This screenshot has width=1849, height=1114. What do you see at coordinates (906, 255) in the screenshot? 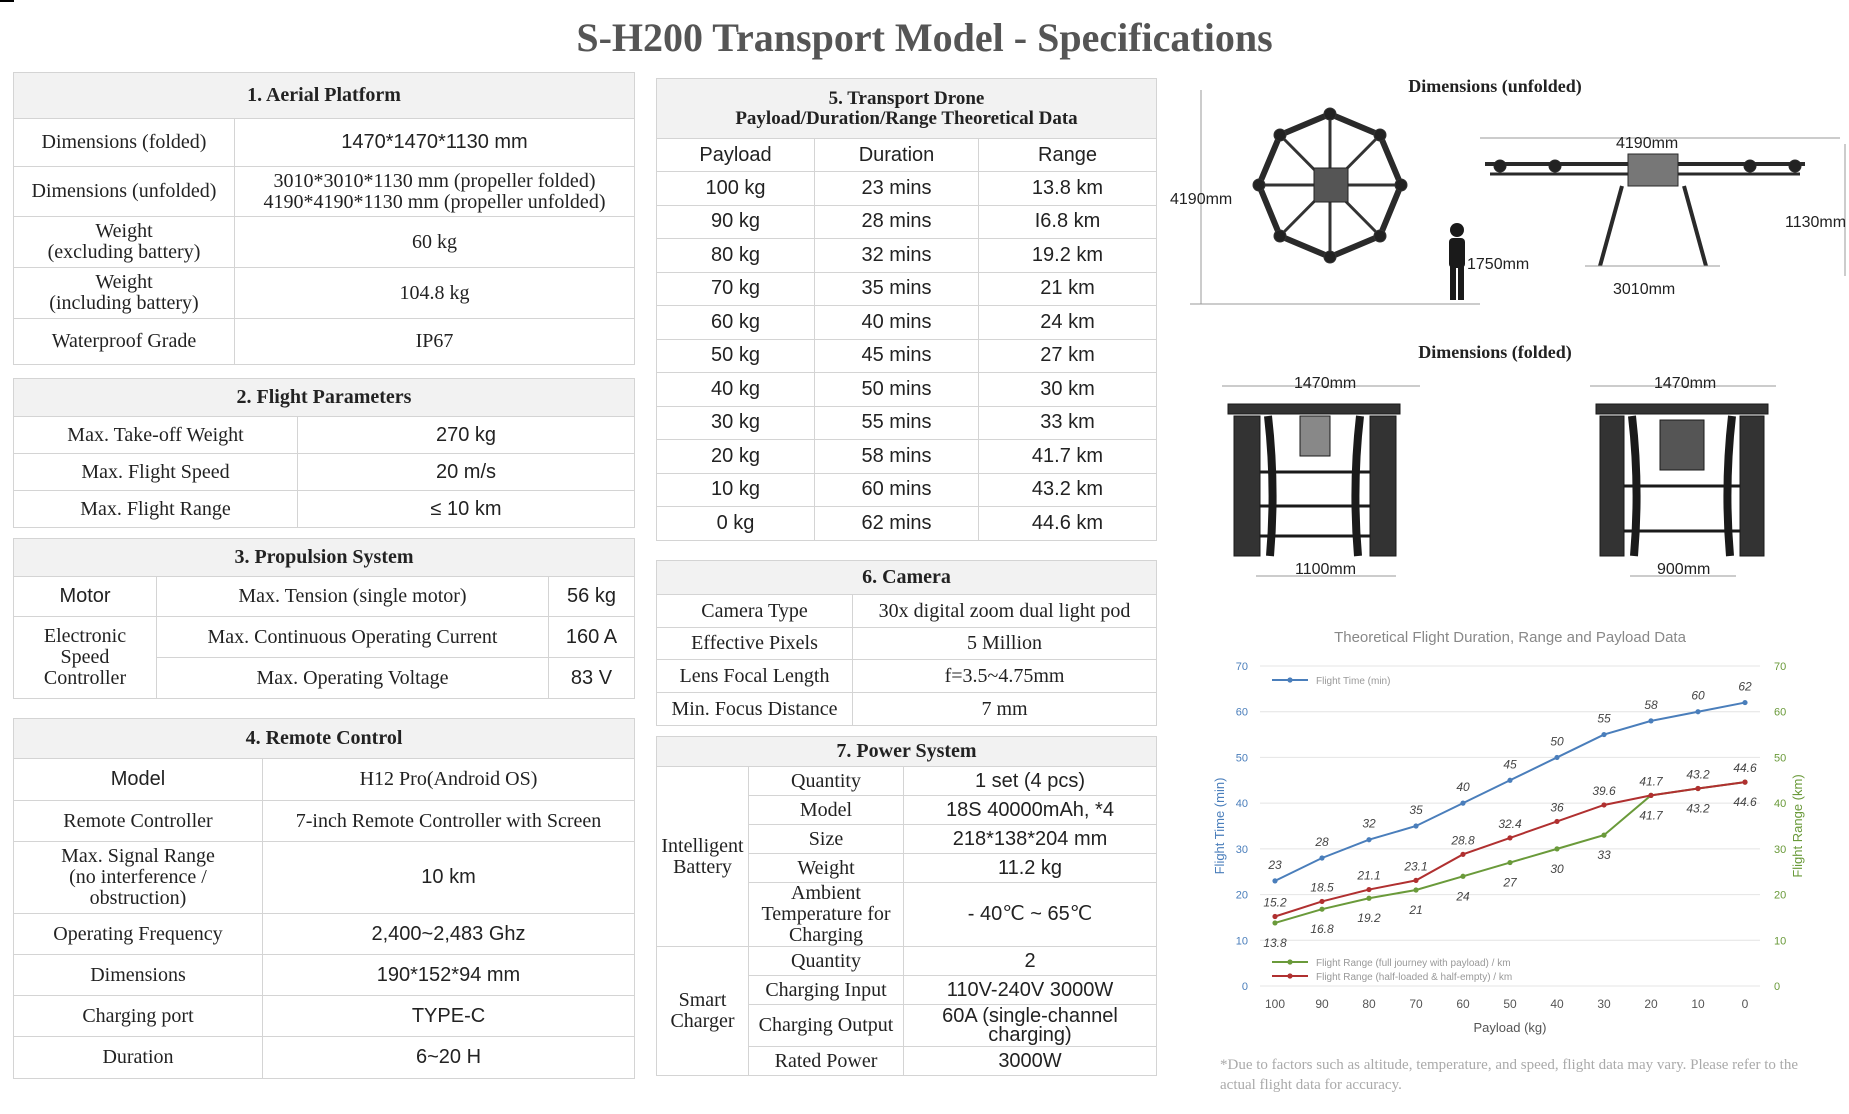
I see `table-row: 80 kg 32 mins 19.2 km` at bounding box center [906, 255].